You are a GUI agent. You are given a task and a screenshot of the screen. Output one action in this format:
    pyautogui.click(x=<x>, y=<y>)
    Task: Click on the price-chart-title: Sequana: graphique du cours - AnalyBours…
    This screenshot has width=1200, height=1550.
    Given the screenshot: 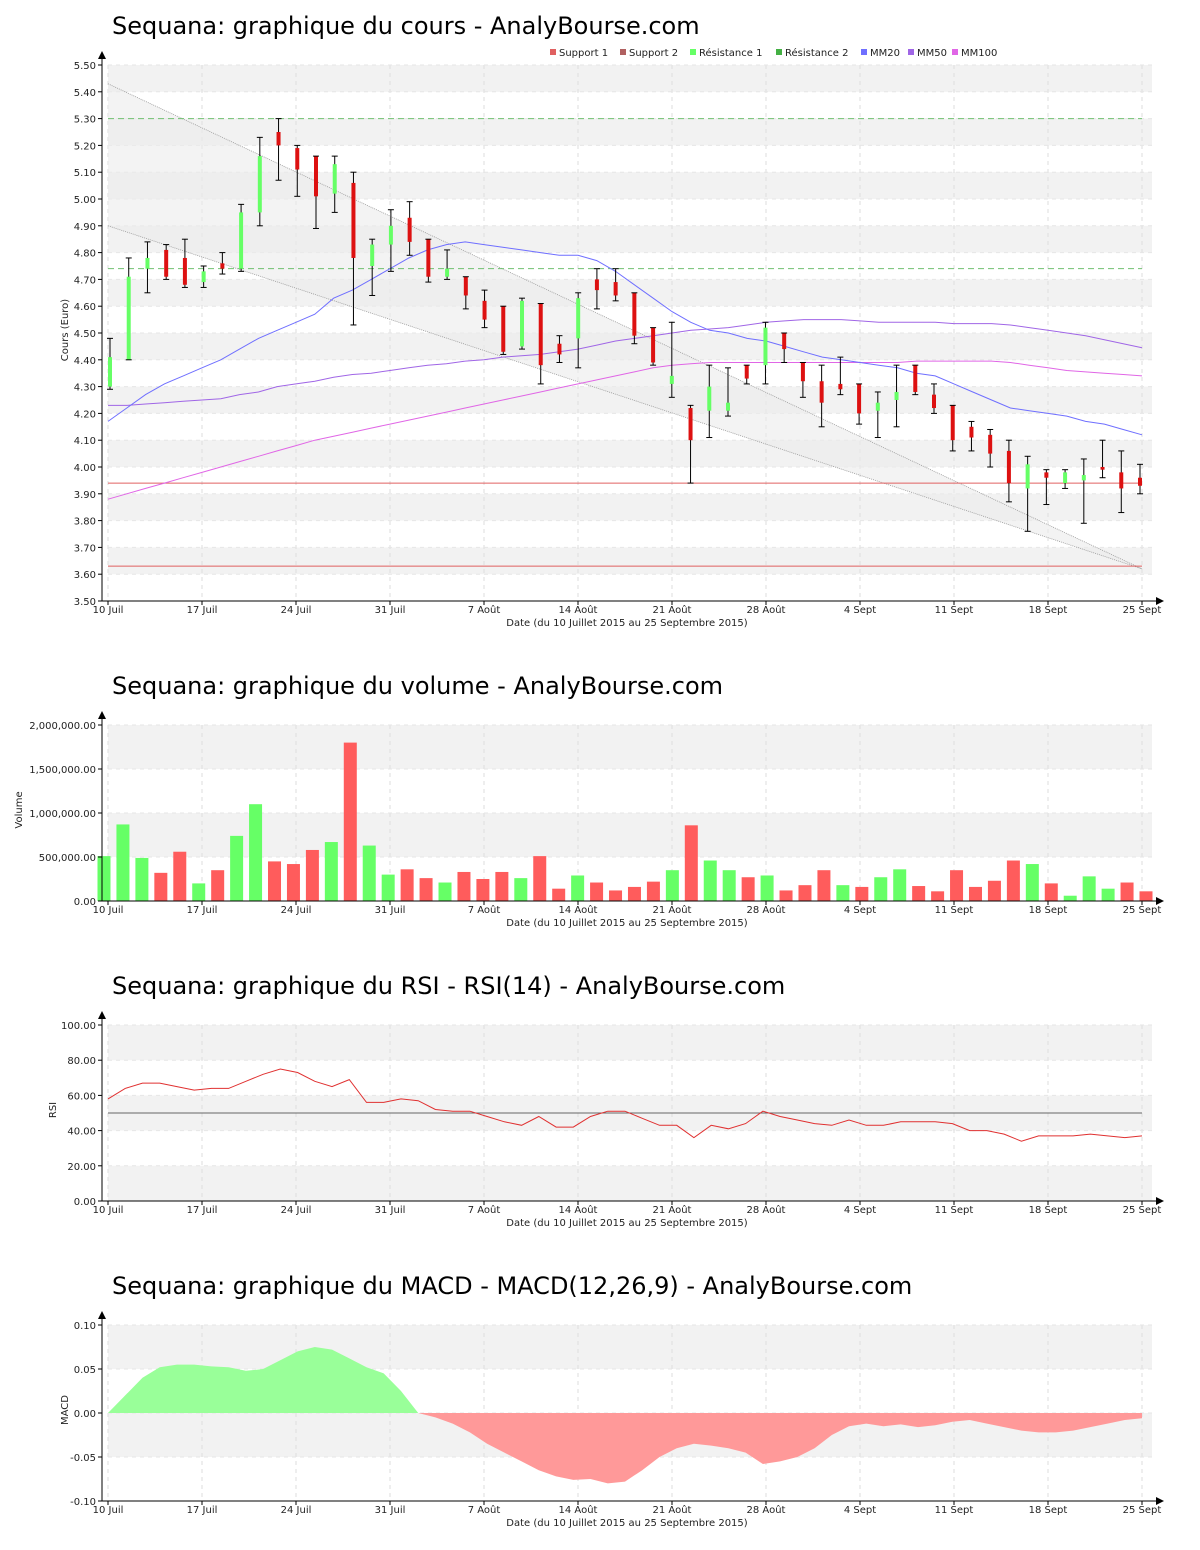 What is the action you would take?
    pyautogui.click(x=406, y=26)
    